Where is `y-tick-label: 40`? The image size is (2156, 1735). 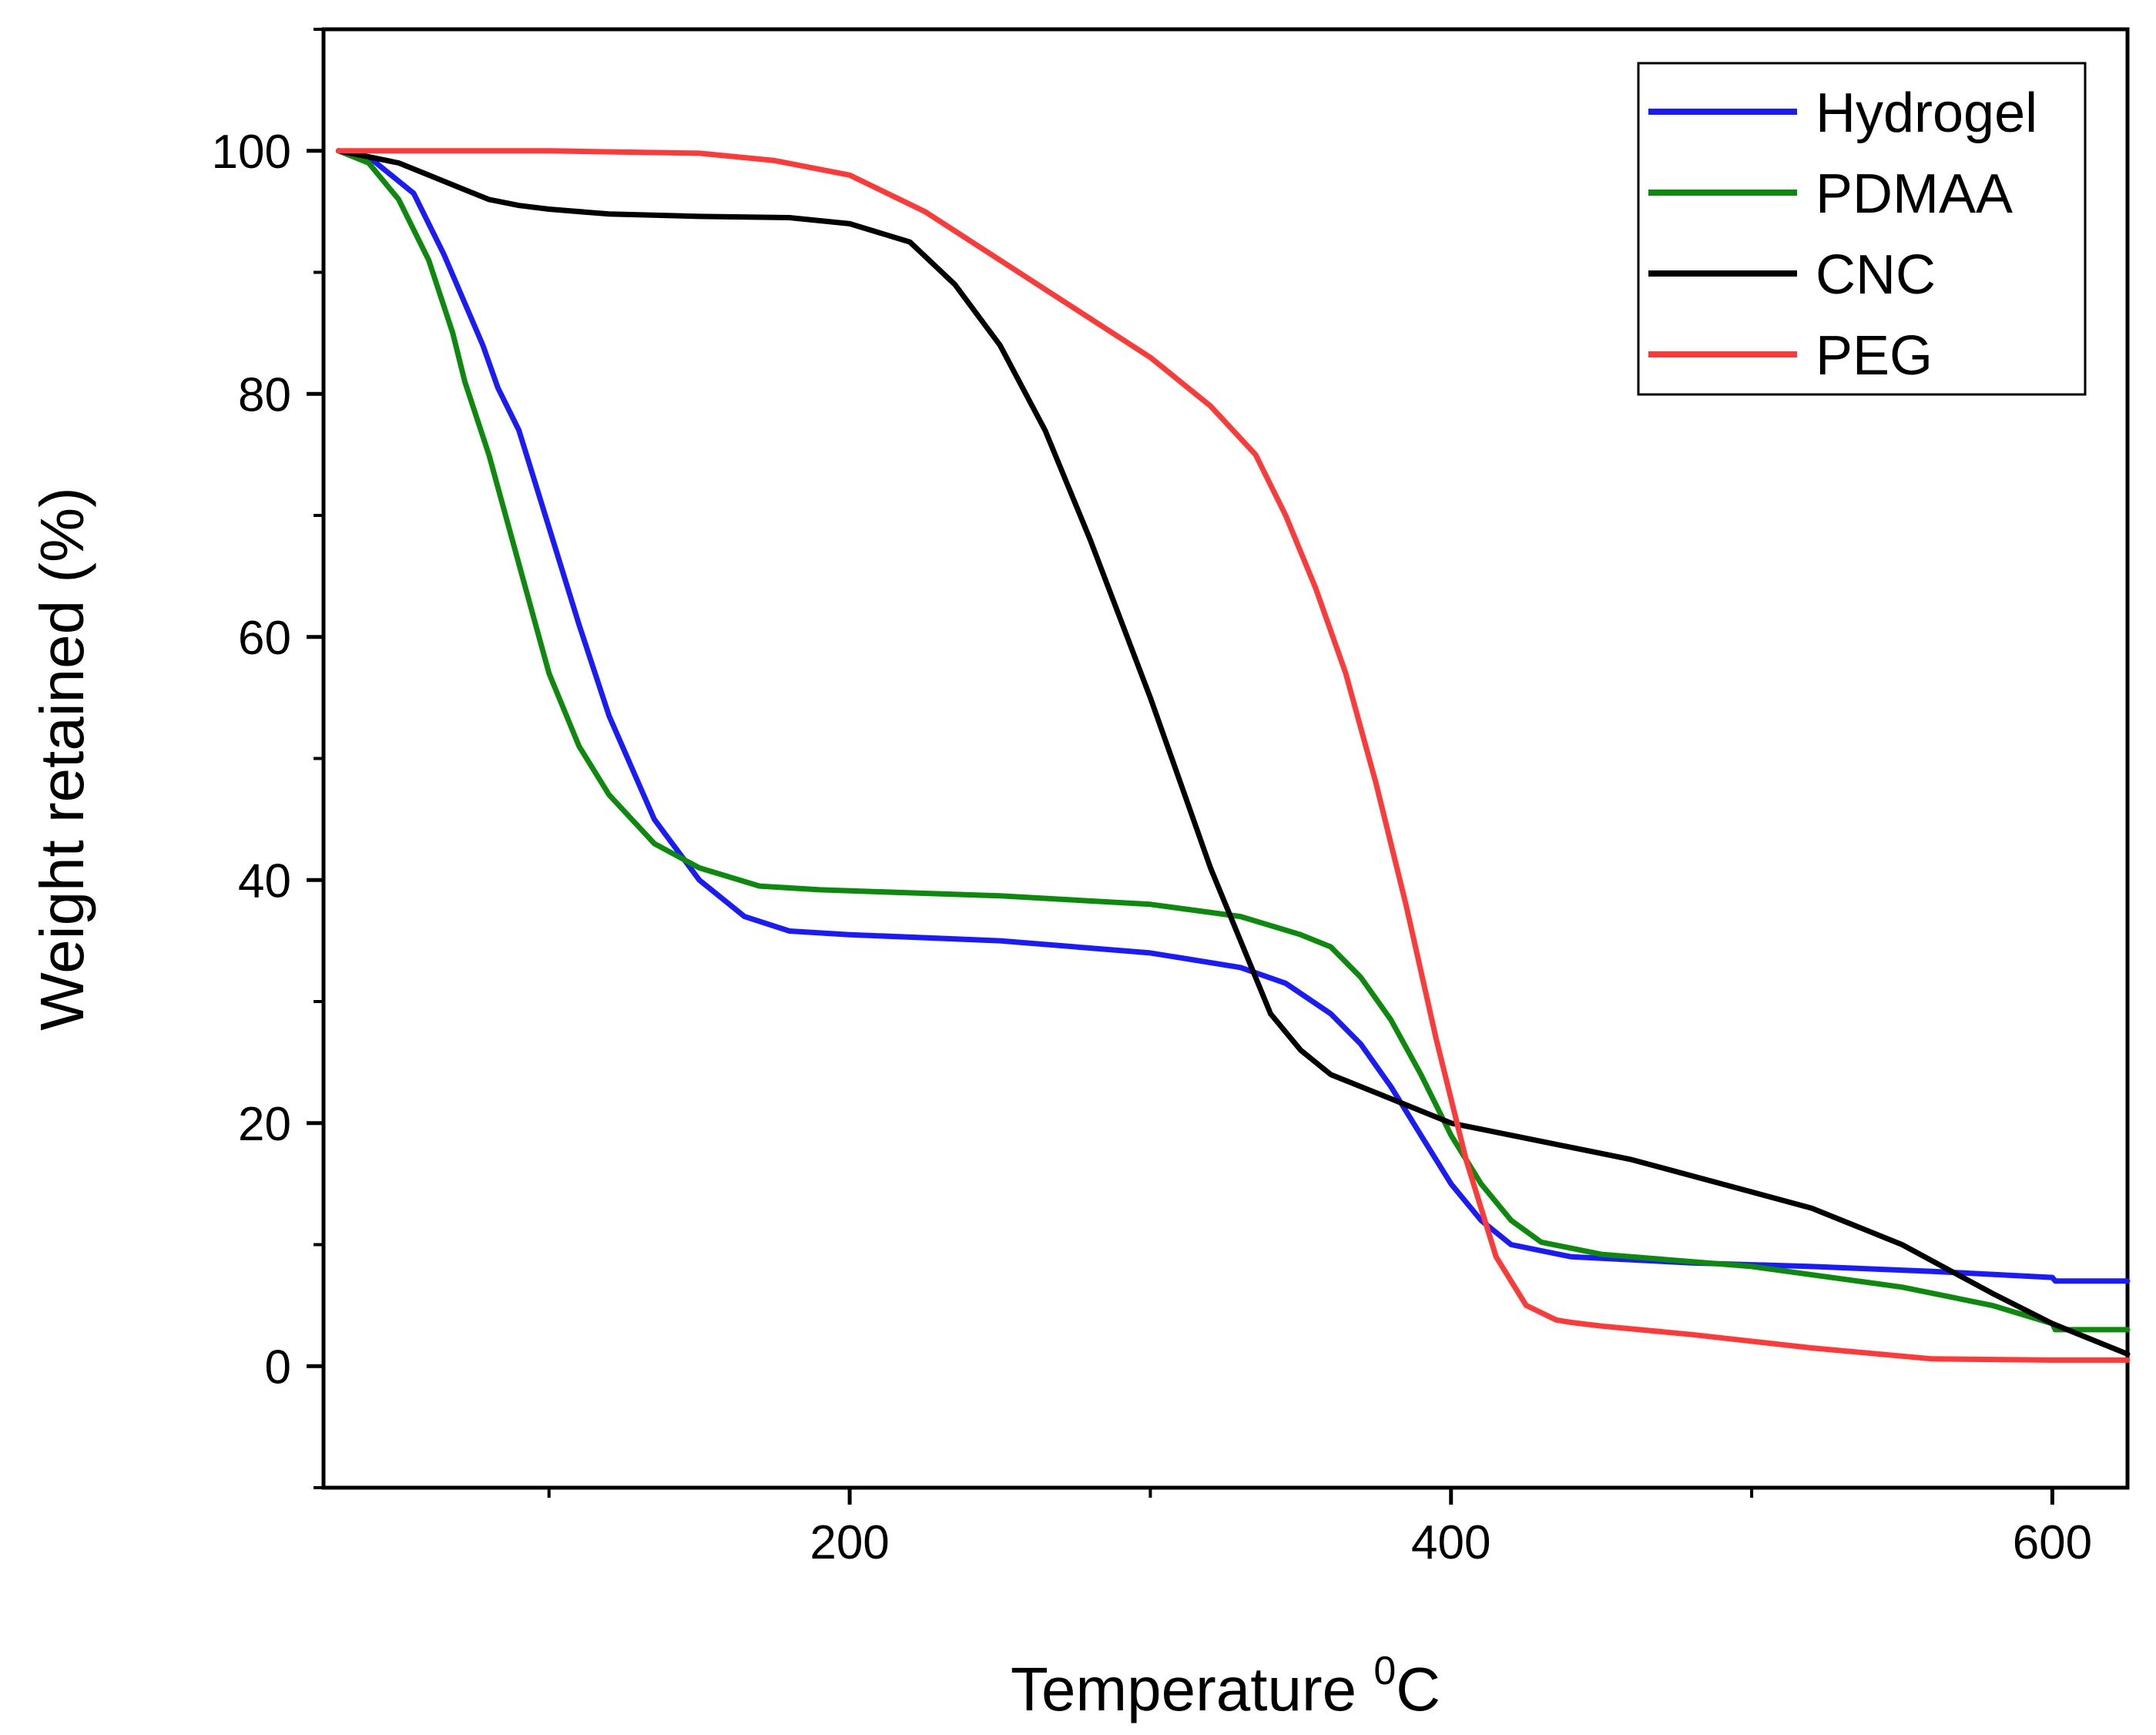 y-tick-label: 40 is located at coordinates (264, 881).